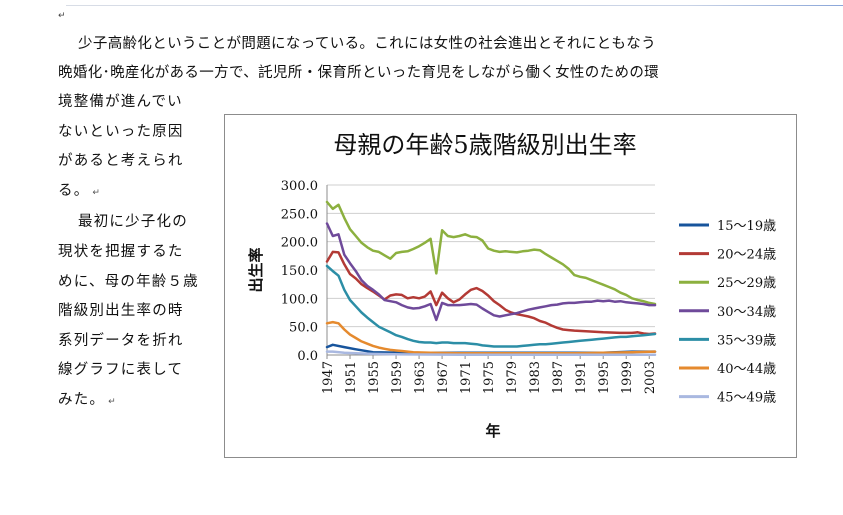 The width and height of the screenshot is (843, 515). Describe the element at coordinates (535, 377) in the screenshot. I see `x-tick-label: 1983` at that location.